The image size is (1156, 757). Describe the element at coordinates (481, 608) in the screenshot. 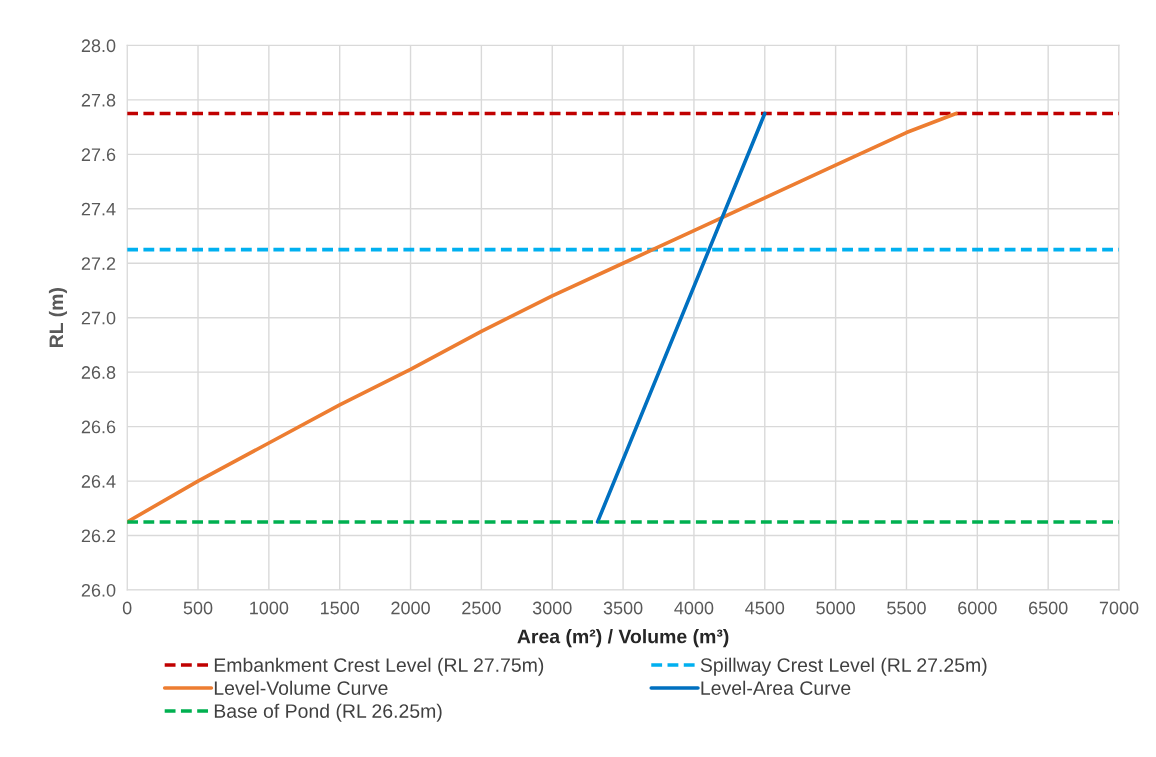

I see `x-tick-label: 2500` at that location.